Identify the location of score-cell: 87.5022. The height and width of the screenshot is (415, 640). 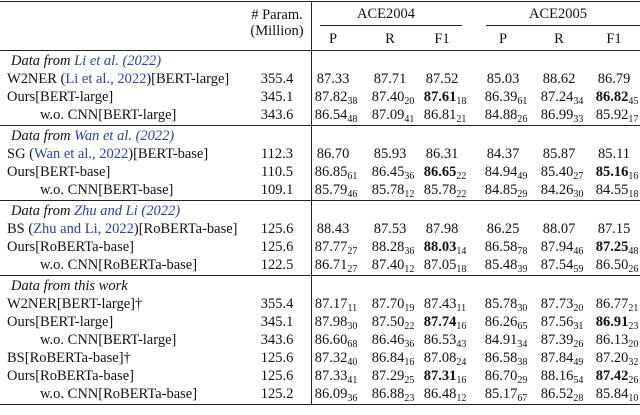
(393, 323).